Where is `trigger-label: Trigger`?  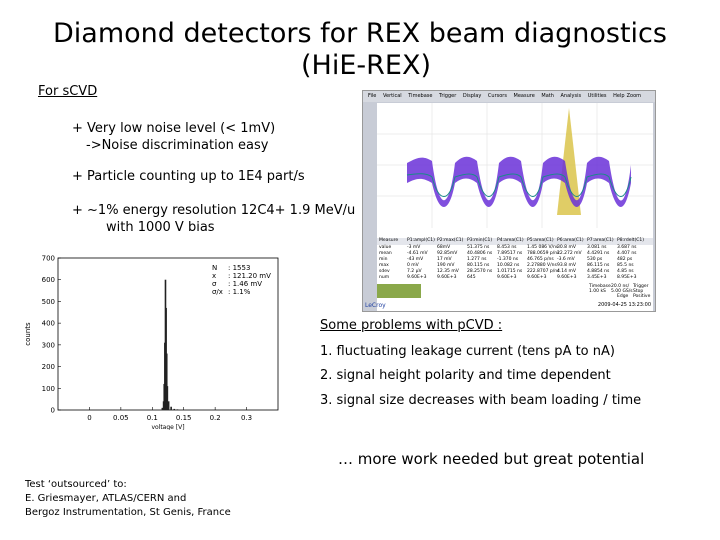 trigger-label: Trigger is located at coordinates (641, 286).